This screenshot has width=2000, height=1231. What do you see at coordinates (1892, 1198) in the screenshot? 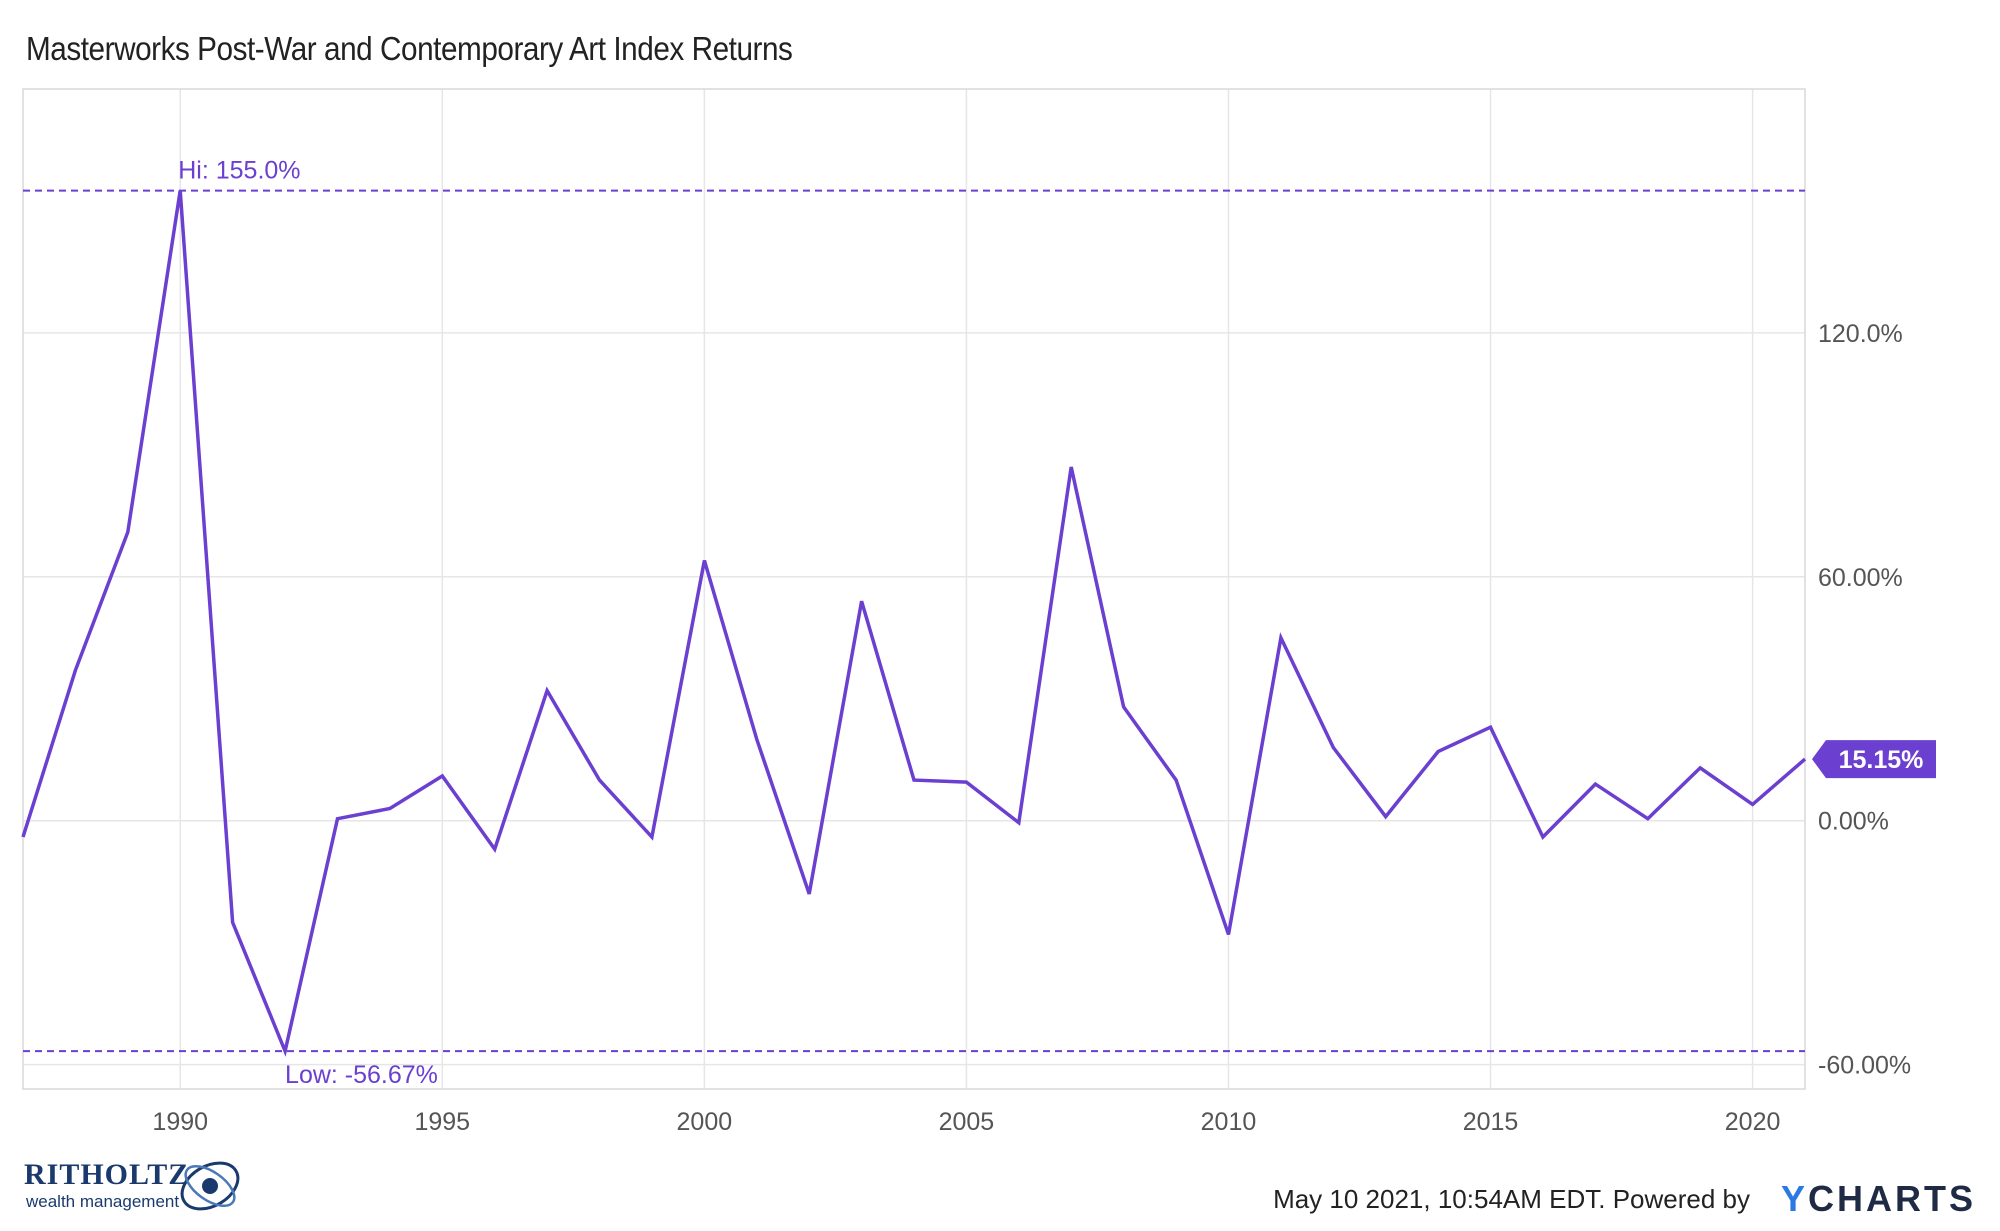
I see `ycharts-logo-text: CHARTS` at bounding box center [1892, 1198].